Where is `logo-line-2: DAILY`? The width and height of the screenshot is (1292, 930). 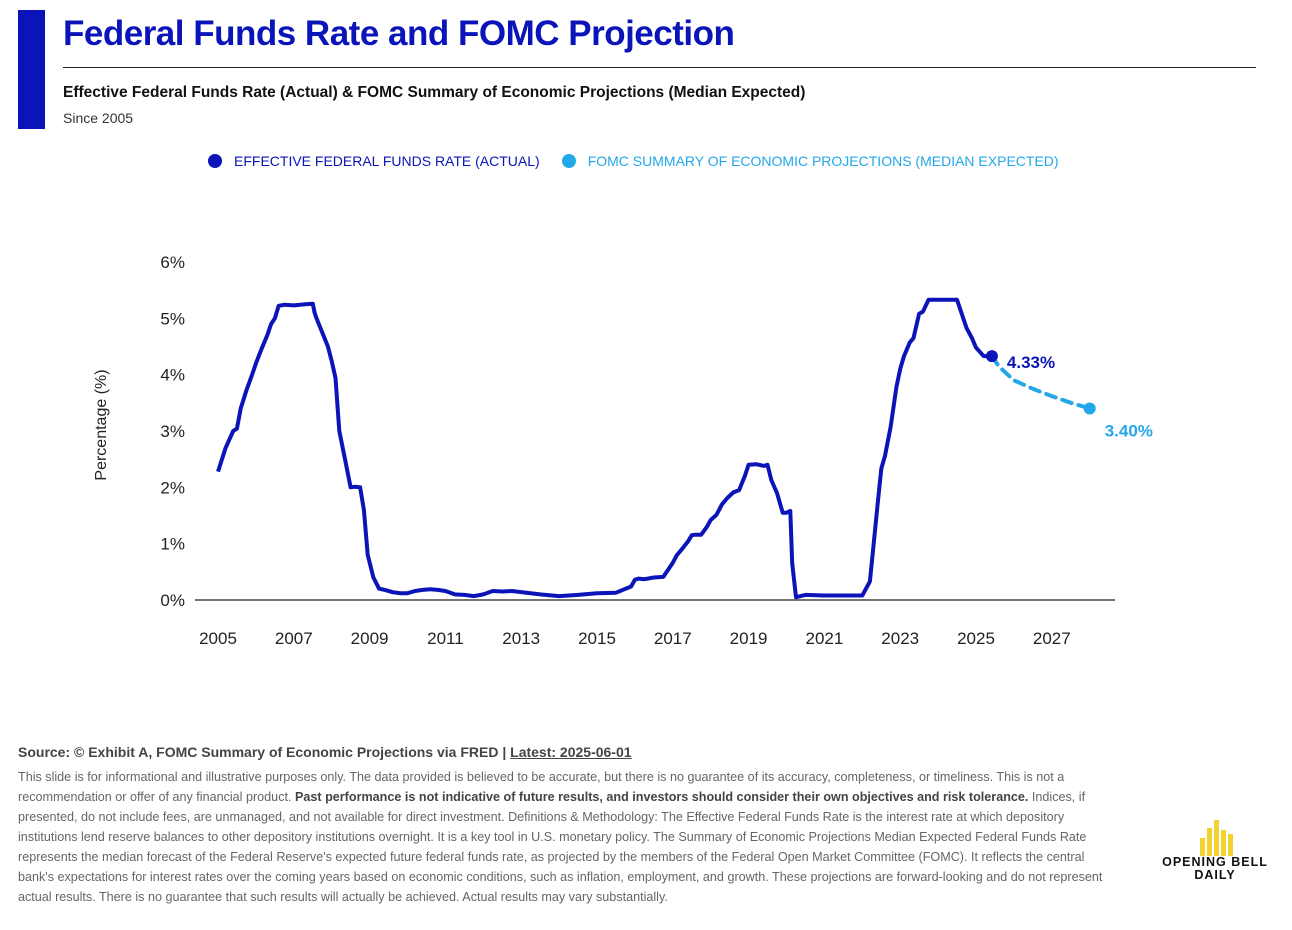
logo-line-2: DAILY is located at coordinates (1215, 875).